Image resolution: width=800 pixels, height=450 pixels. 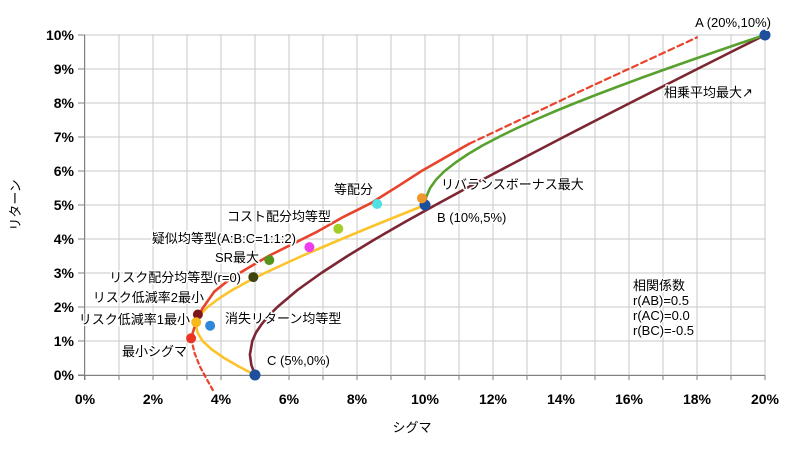 What do you see at coordinates (310, 290) in the screenshot?
I see `frontier-bc` at bounding box center [310, 290].